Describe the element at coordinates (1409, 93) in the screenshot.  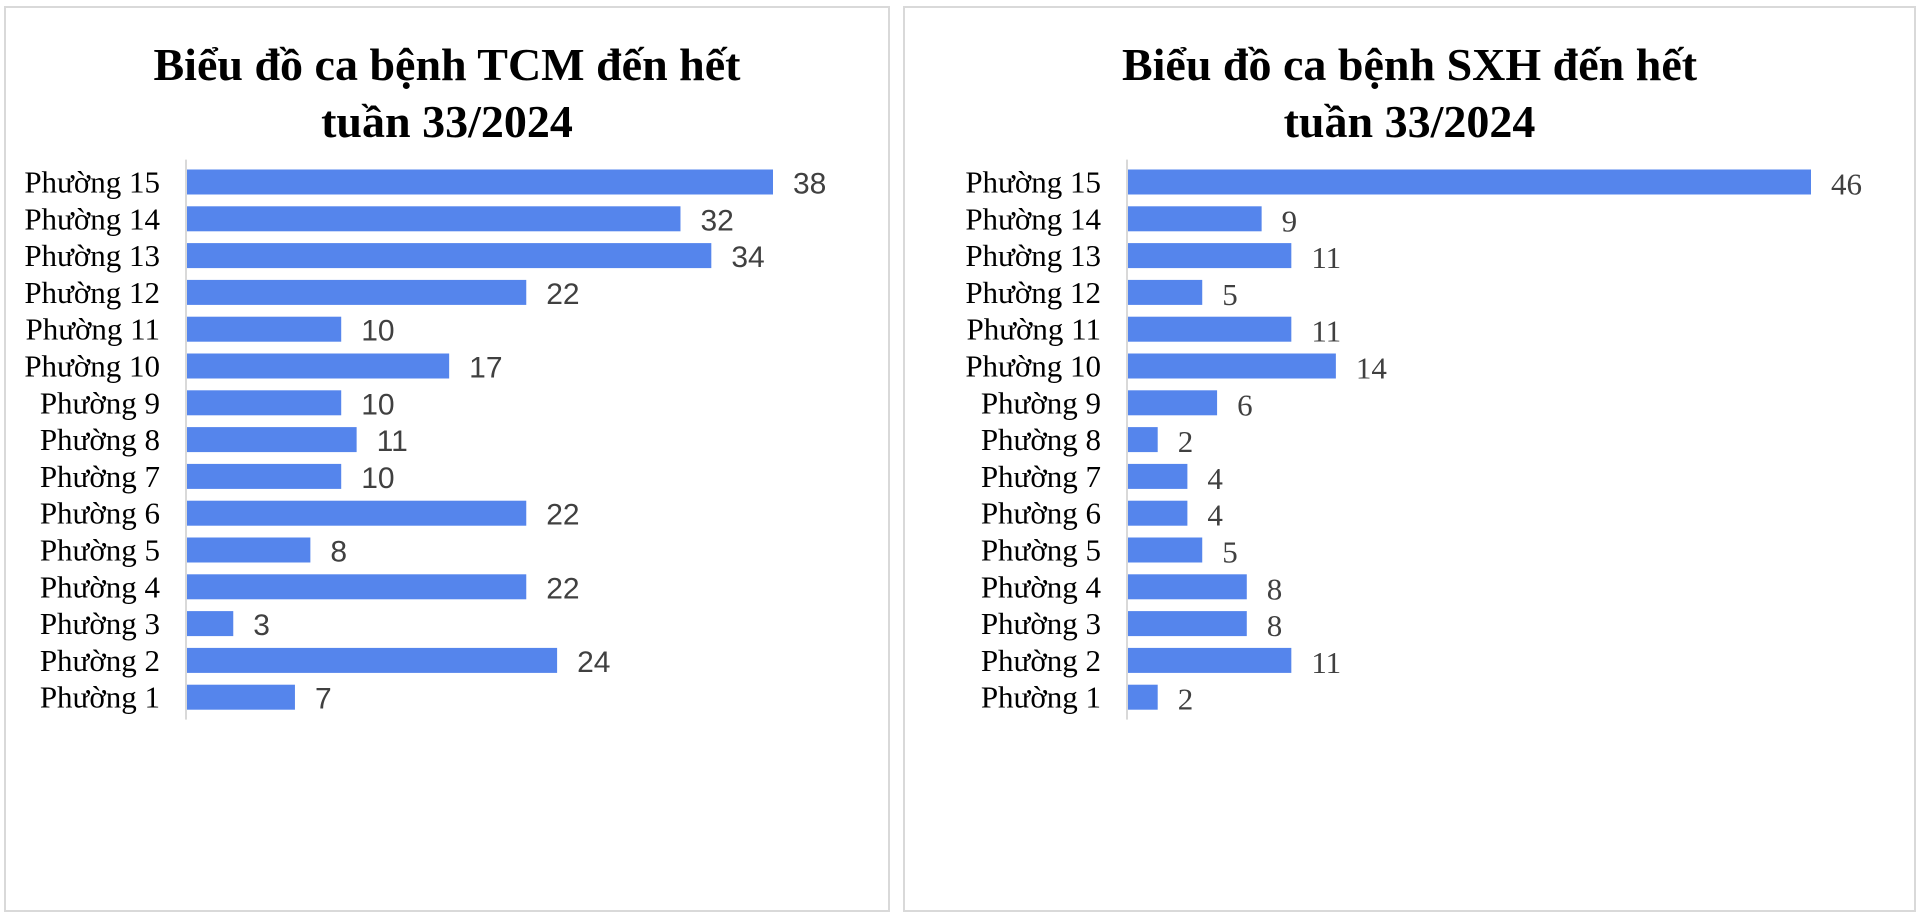
I see `chart-title: Biểu đồ ca bệnh SXH đến hết tuần 33/2024` at that location.